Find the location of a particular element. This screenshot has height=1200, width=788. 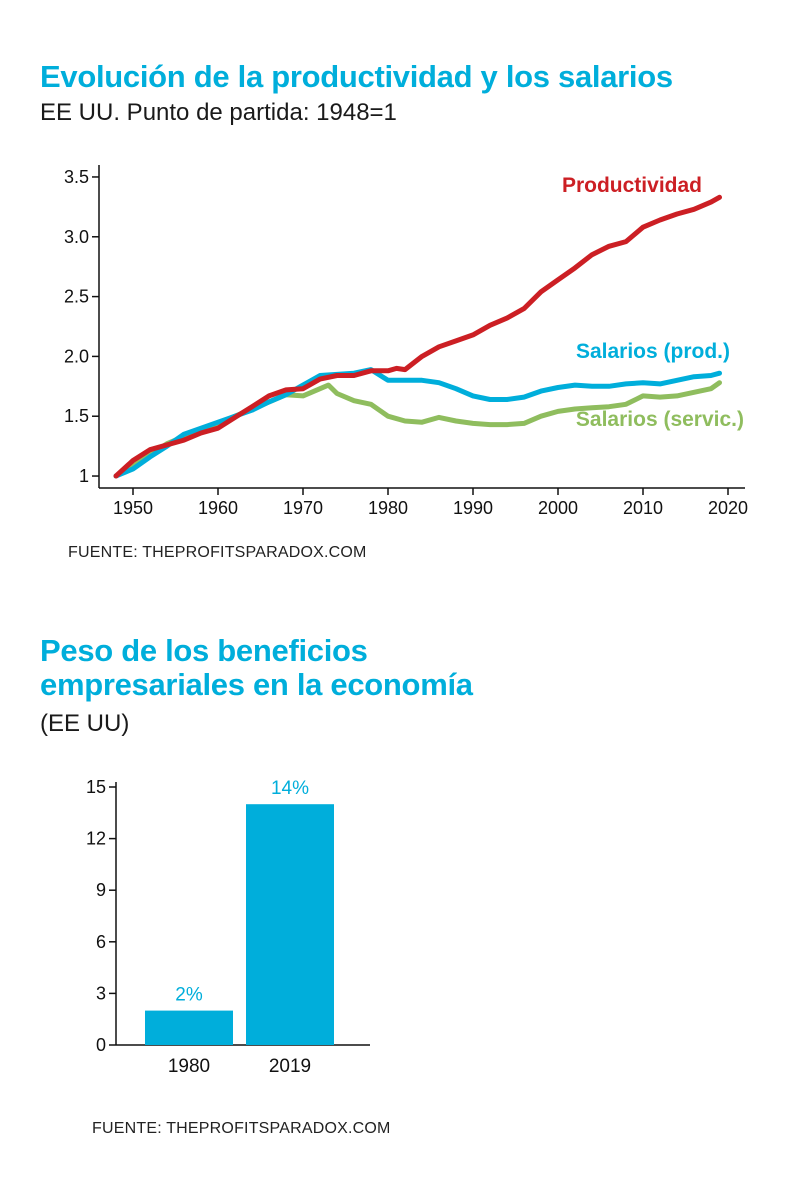

bar-y-tick-label: 12 is located at coordinates (96, 839).